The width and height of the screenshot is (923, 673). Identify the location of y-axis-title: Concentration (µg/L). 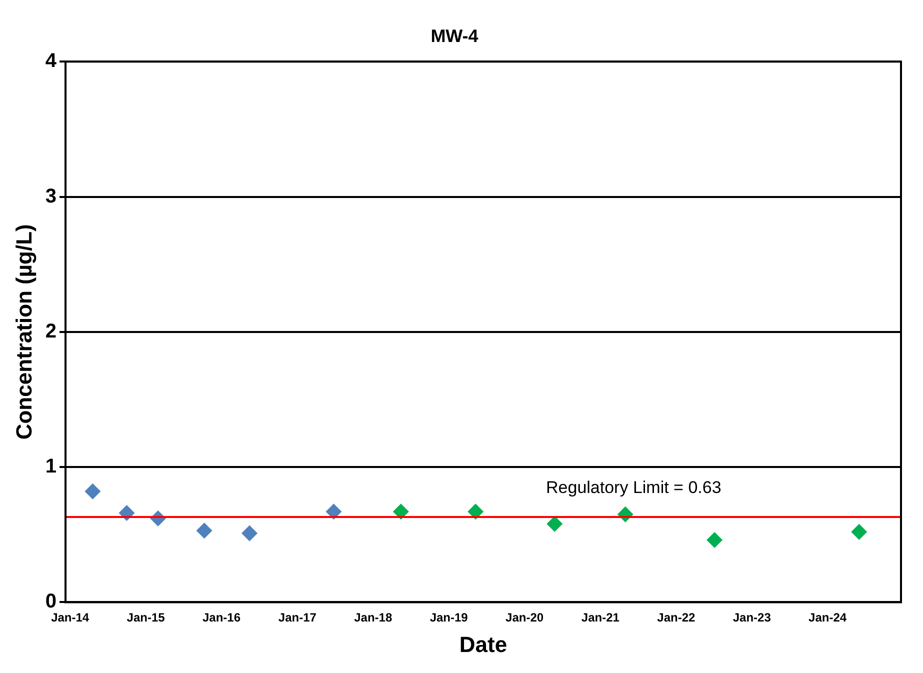
(23, 332).